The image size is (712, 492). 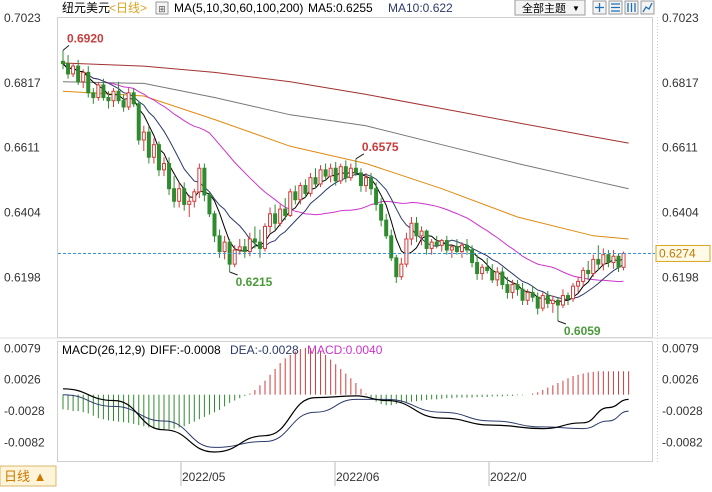 I want to click on ma200-line, so click(x=345, y=103).